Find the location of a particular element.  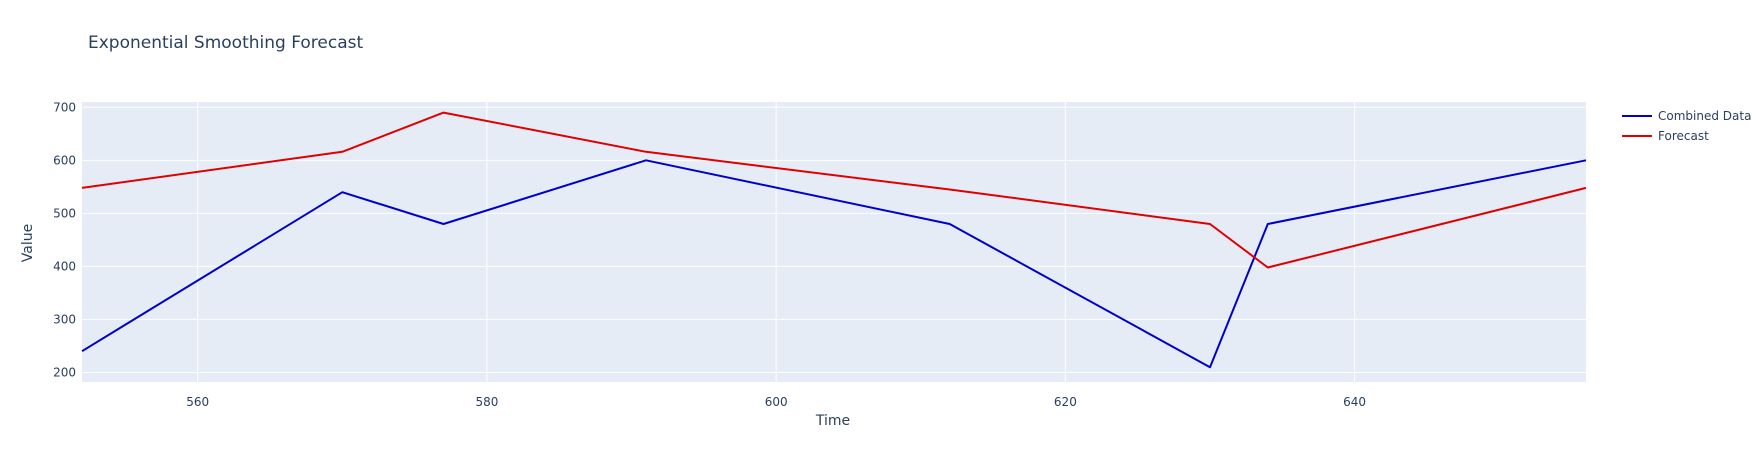

legend-label: Combined Data is located at coordinates (1704, 116).